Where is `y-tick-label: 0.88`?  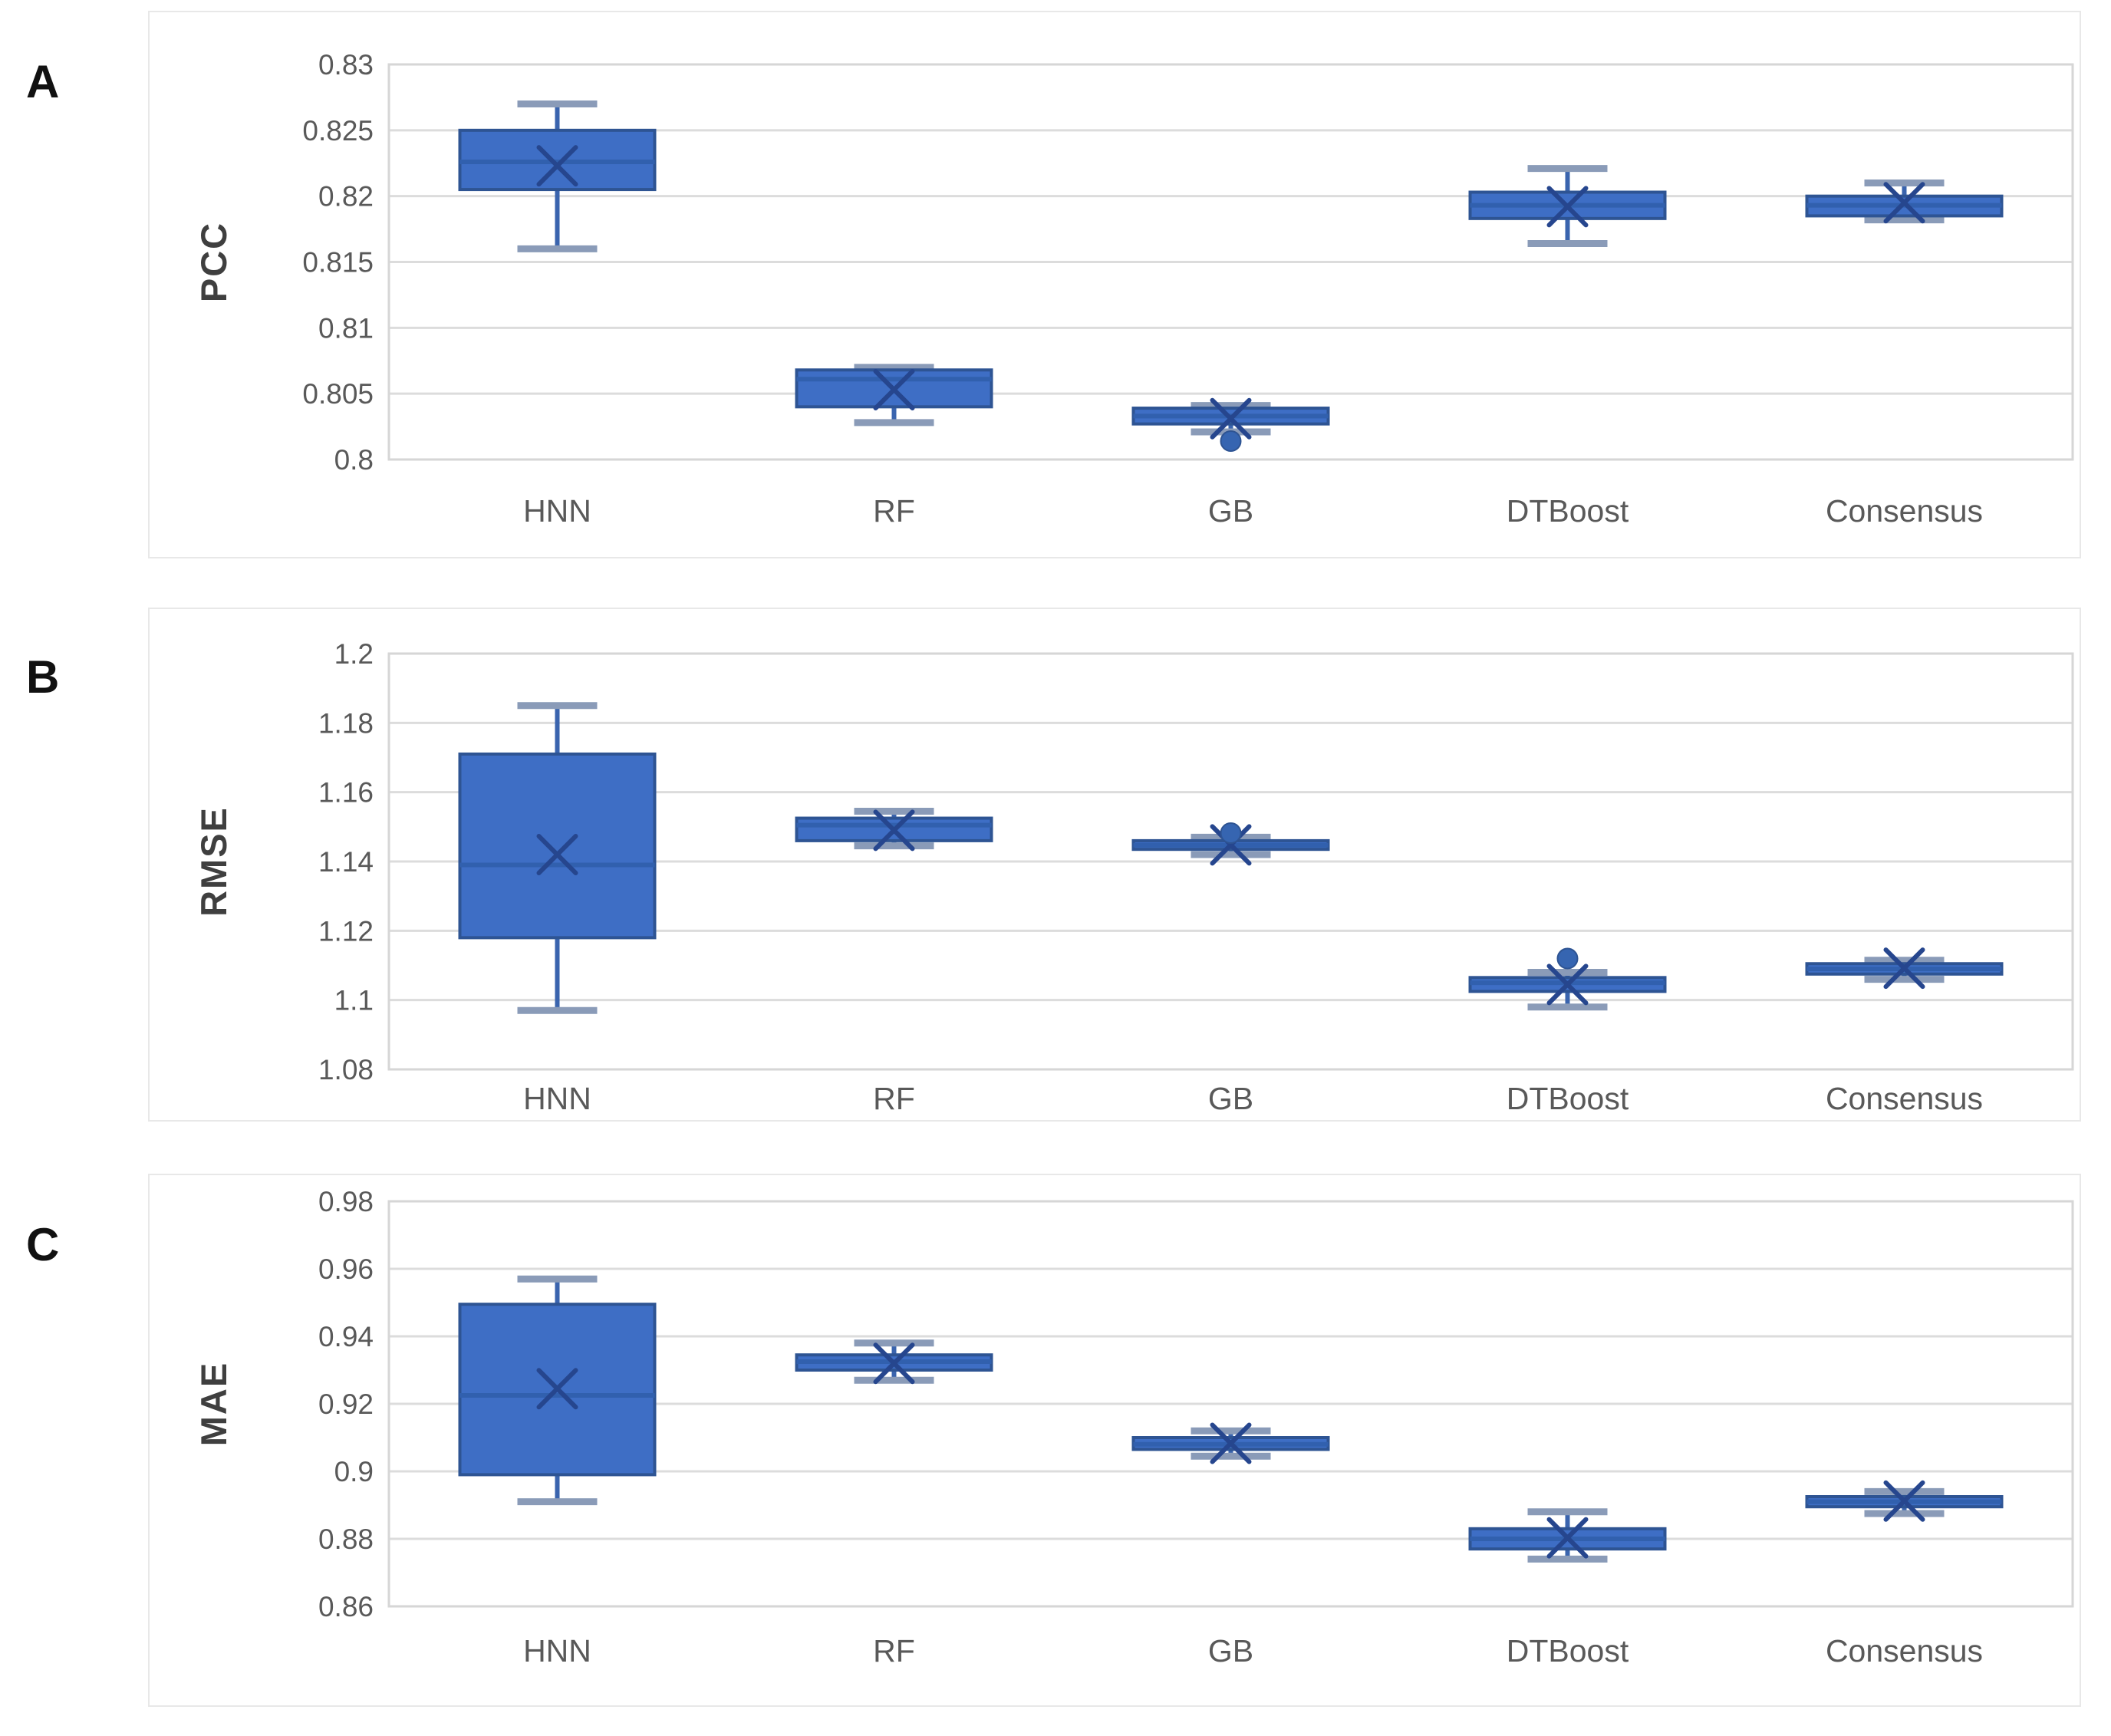 y-tick-label: 0.88 is located at coordinates (346, 1539).